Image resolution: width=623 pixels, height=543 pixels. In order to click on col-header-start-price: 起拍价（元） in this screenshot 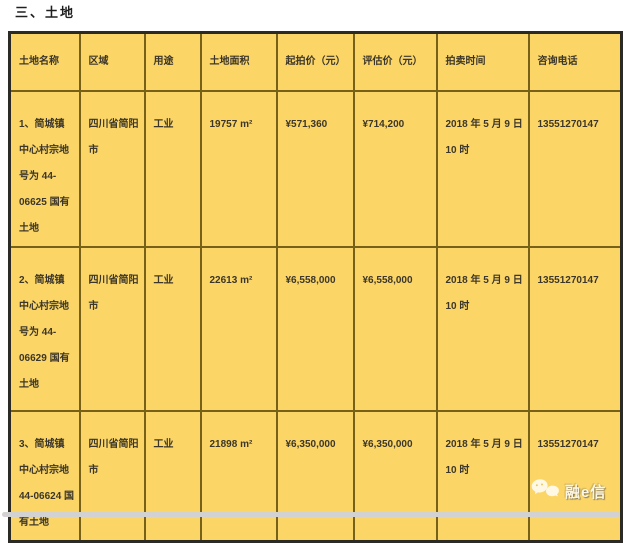, I will do `click(315, 61)`.